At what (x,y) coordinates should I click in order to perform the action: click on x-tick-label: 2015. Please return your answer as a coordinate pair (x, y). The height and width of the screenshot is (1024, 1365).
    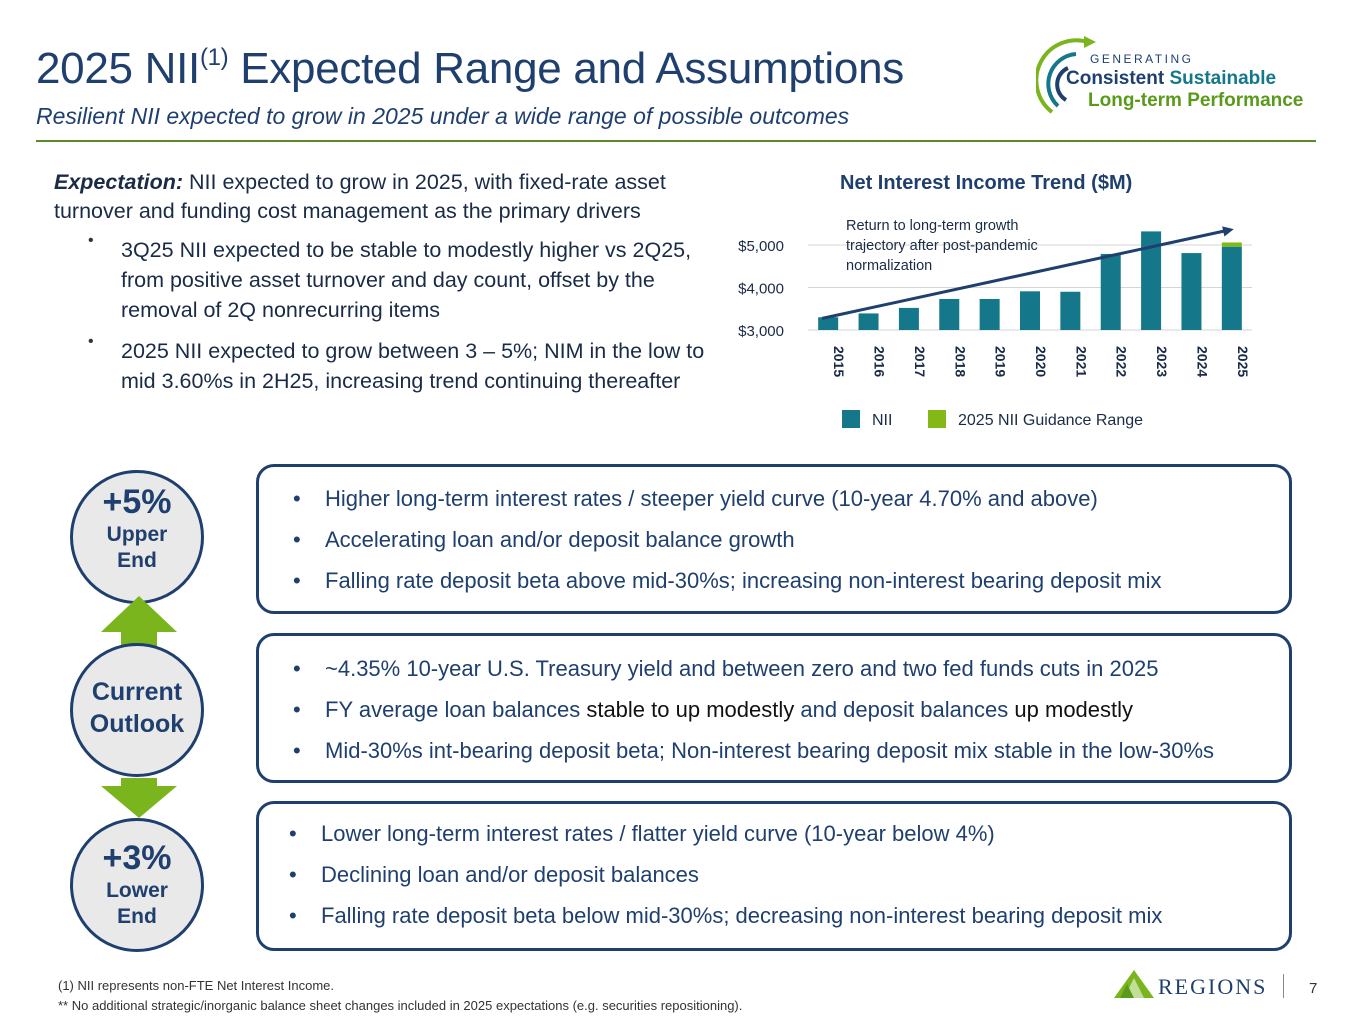
    Looking at the image, I should click on (839, 361).